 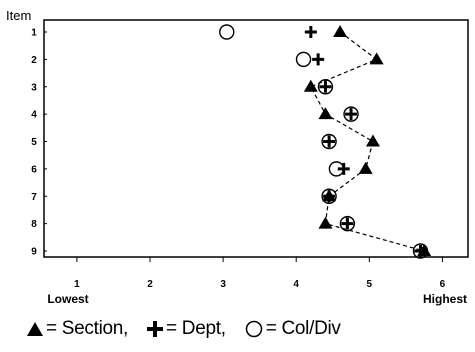 What do you see at coordinates (443, 284) in the screenshot?
I see `x-tick-label-6: 6` at bounding box center [443, 284].